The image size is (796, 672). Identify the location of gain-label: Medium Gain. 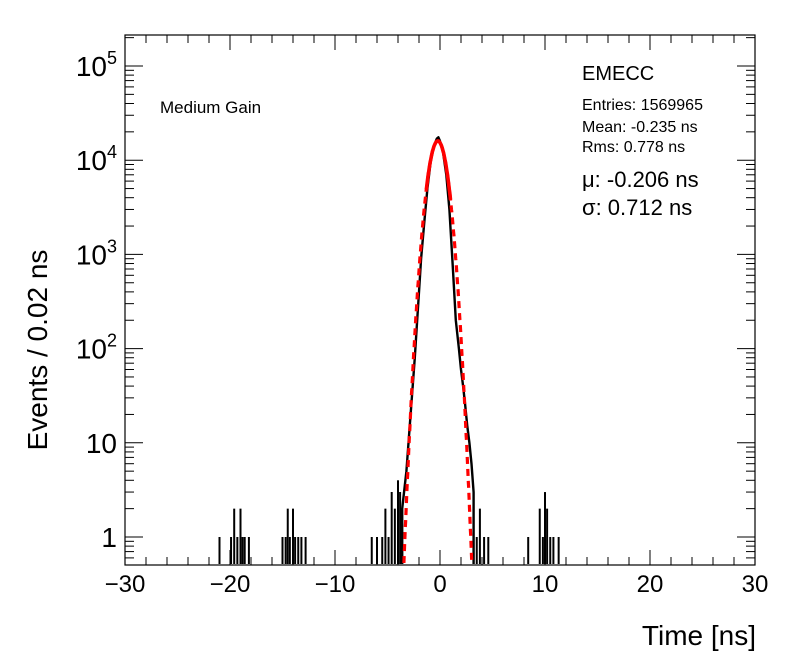
(211, 107).